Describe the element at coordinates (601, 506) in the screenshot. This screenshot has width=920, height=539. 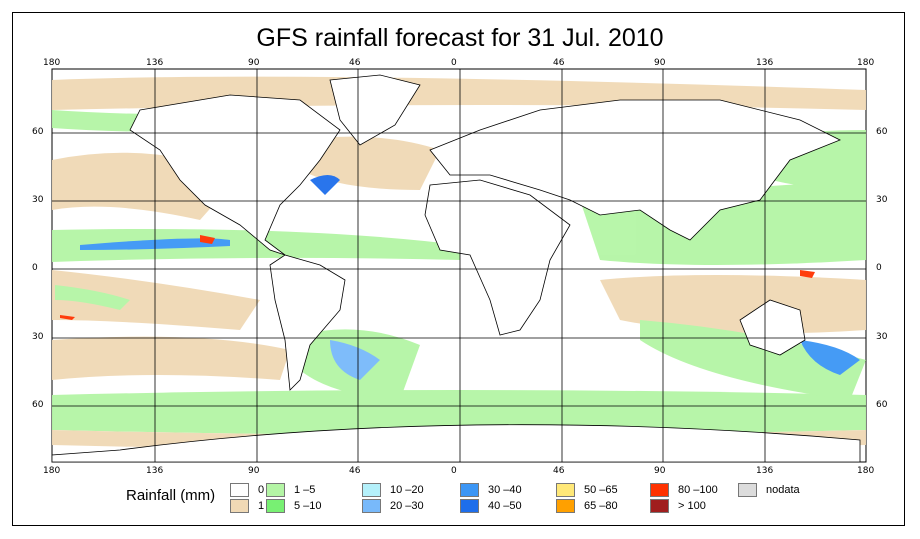
I see `legend-label: 65 –80` at that location.